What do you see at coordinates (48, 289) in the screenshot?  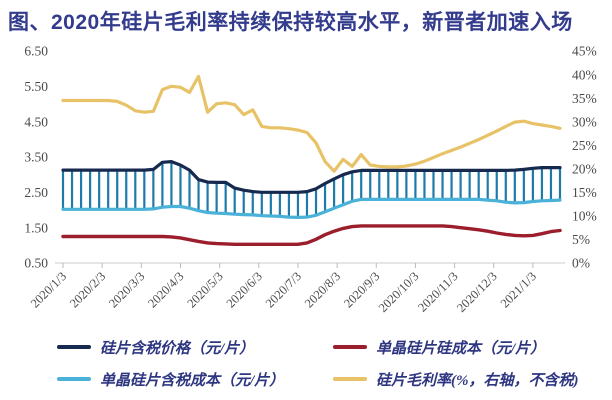 I see `x-tick-label: 2020/1/3` at bounding box center [48, 289].